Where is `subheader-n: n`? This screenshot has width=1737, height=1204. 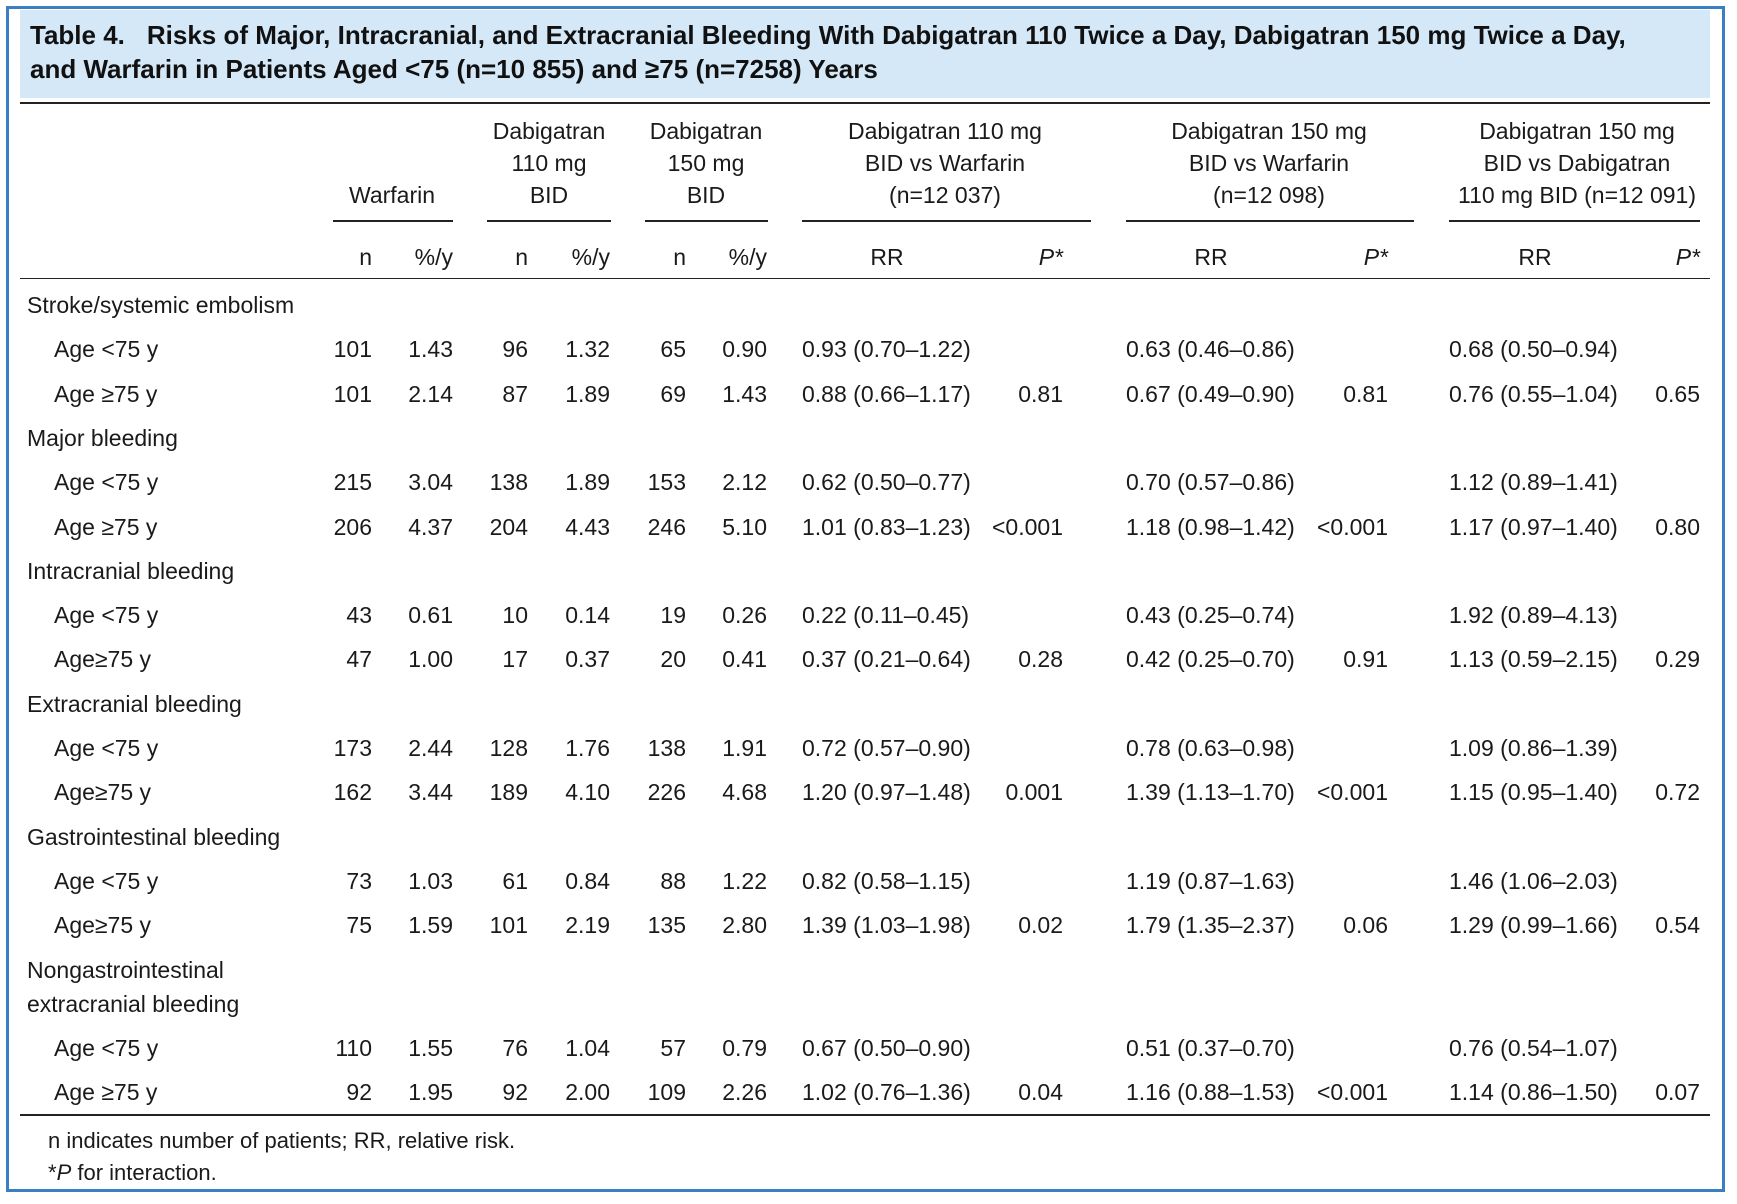
subheader-n: n is located at coordinates (521, 257).